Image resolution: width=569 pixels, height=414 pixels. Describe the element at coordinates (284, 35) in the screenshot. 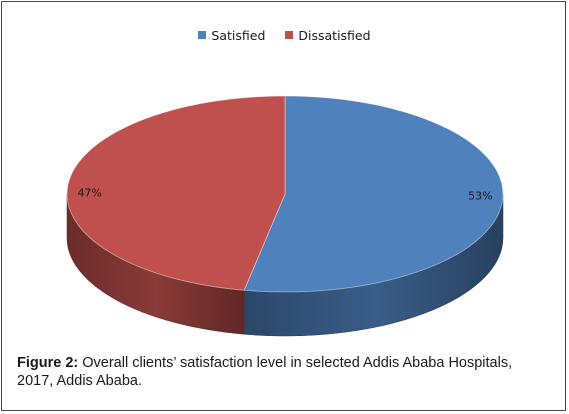

I see `chart-legend: Satisfied Dissatisfied` at that location.